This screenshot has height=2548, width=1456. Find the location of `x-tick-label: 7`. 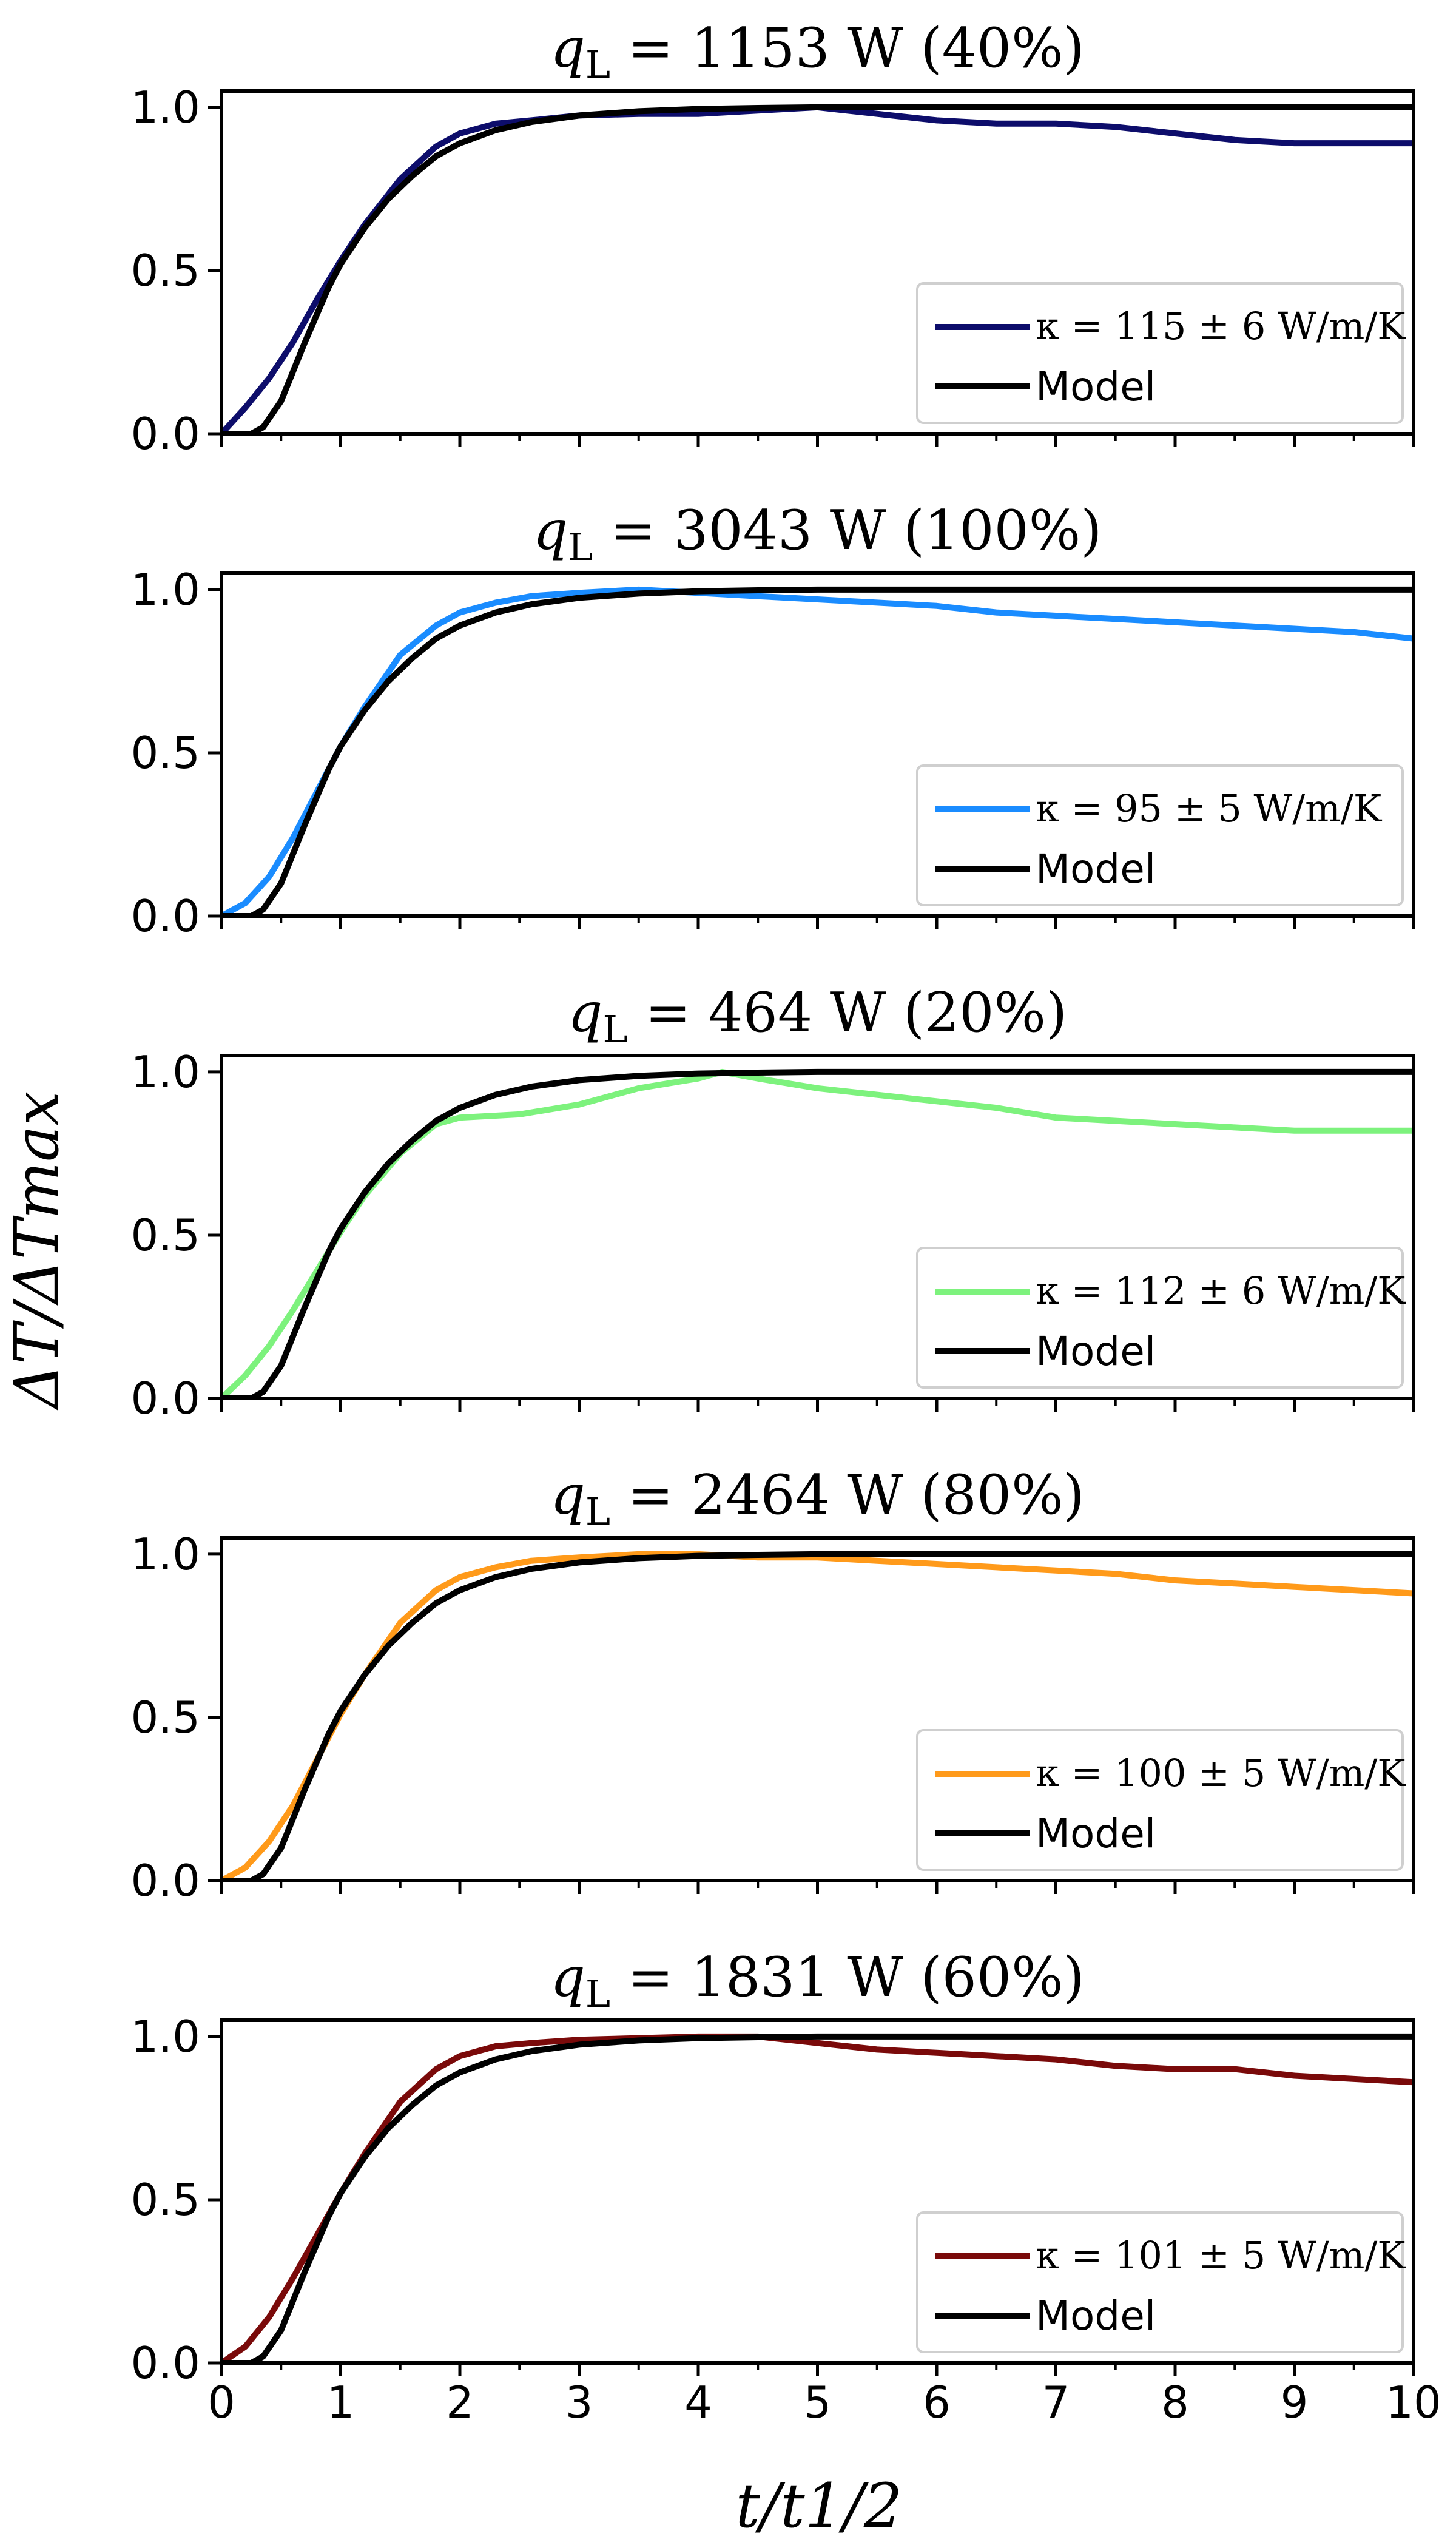

x-tick-label: 7 is located at coordinates (1056, 2402).